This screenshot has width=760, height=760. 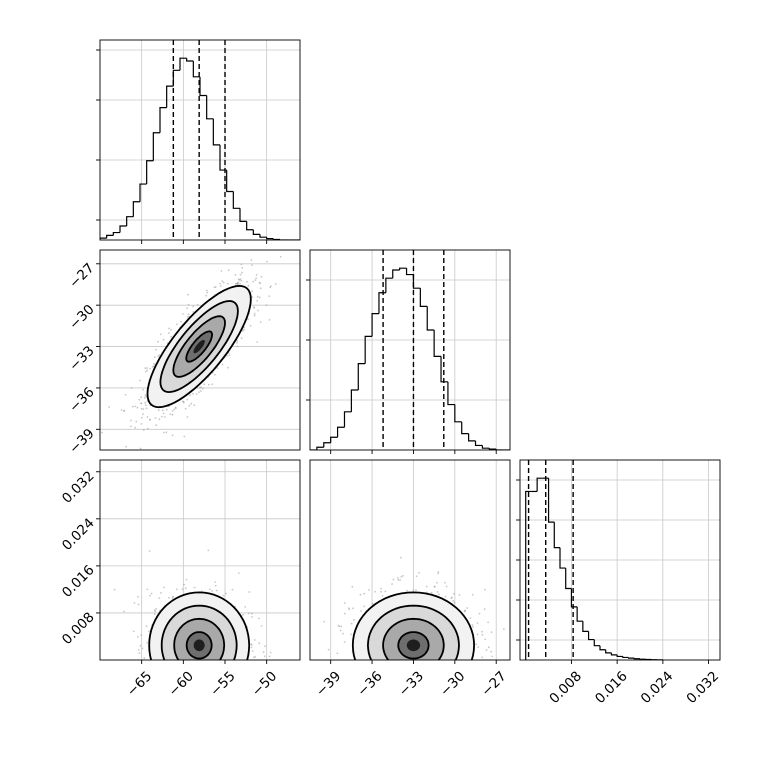 What do you see at coordinates (493, 683) in the screenshot?
I see `scatter_yz-xtick-label-4: −27` at bounding box center [493, 683].